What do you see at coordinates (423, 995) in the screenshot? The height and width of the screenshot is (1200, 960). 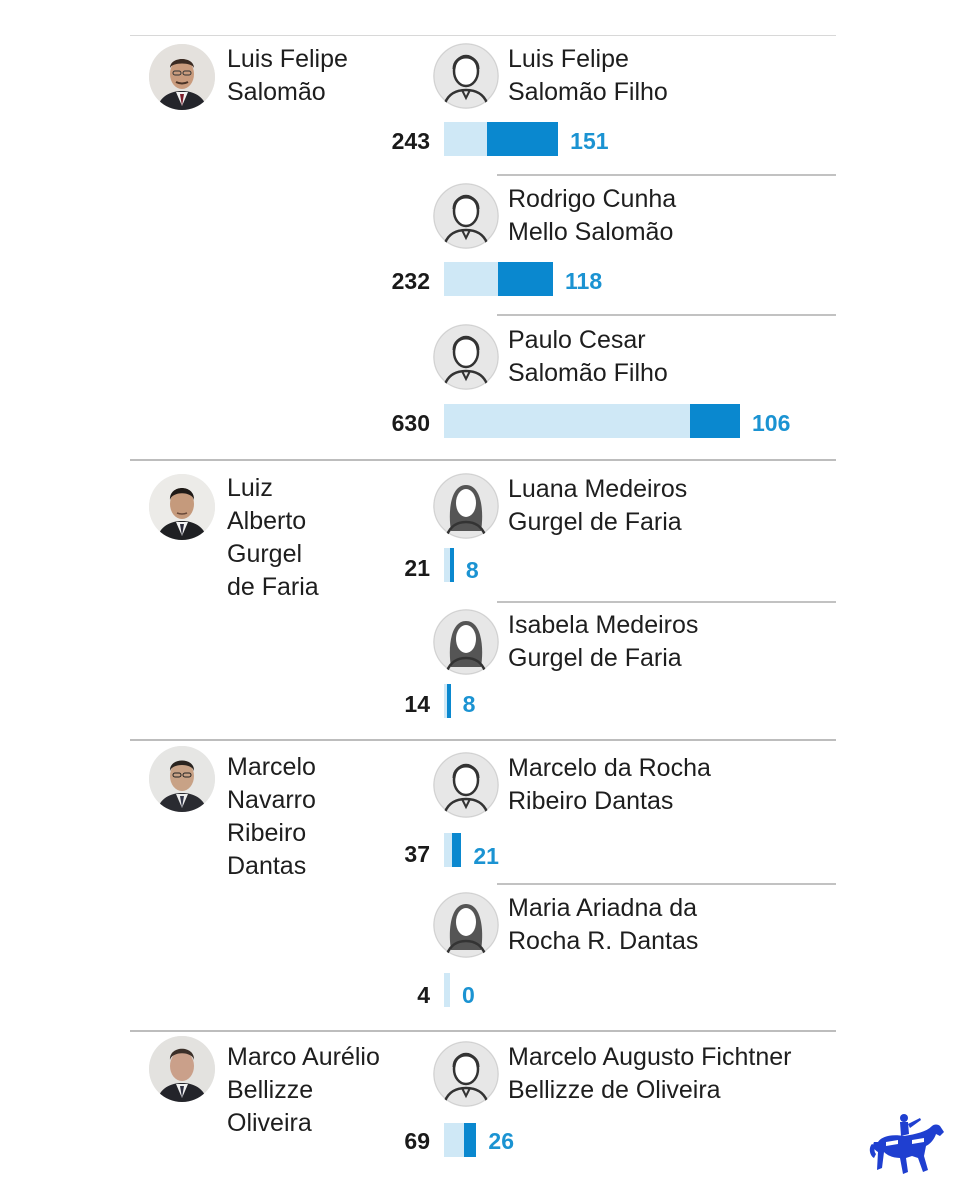 I see `total-label-3-2: 4` at bounding box center [423, 995].